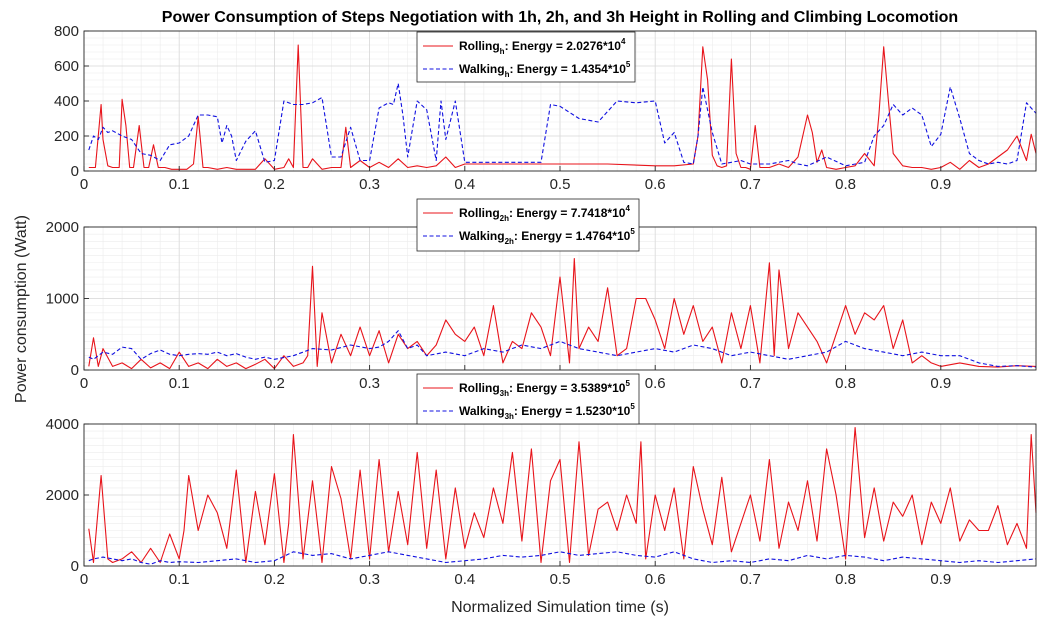  Describe the element at coordinates (66, 31) in the screenshot. I see `y-tick-label: 800` at that location.